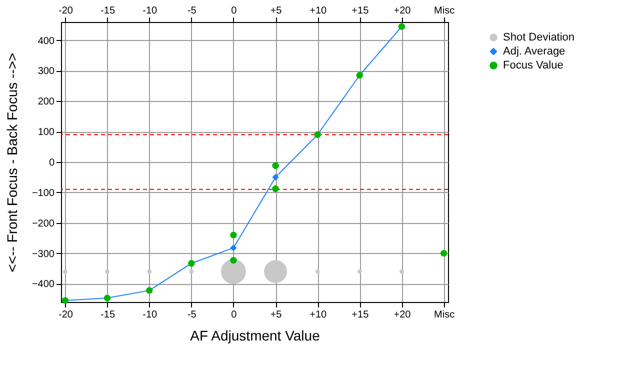  What do you see at coordinates (276, 315) in the screenshot?
I see `category-label: +5` at bounding box center [276, 315].